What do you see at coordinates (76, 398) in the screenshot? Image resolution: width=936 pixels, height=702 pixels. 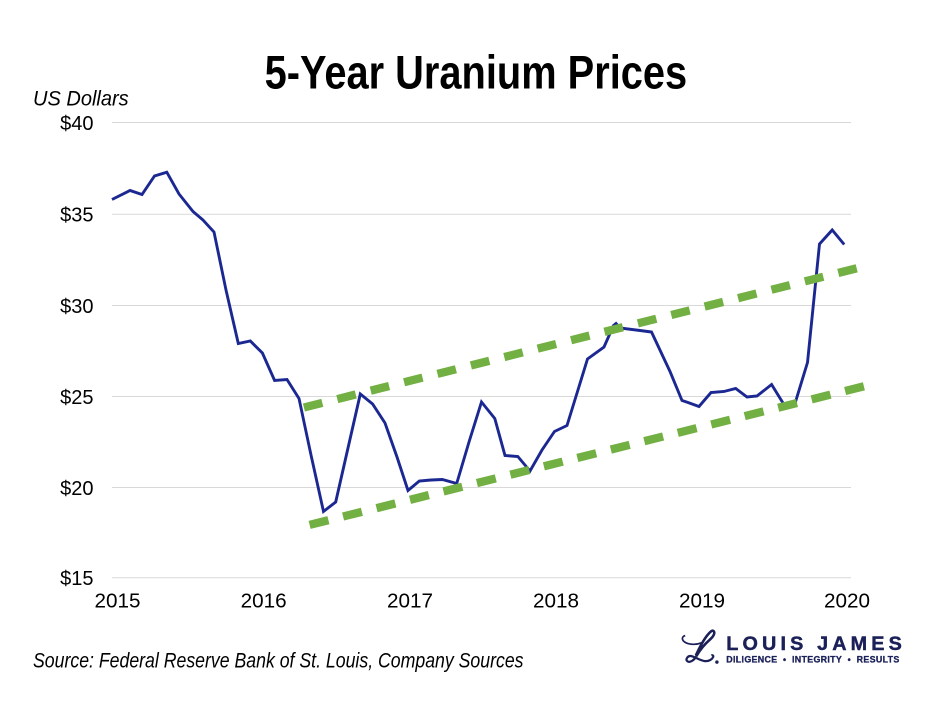 I see `svg-text: $25` at bounding box center [76, 398].